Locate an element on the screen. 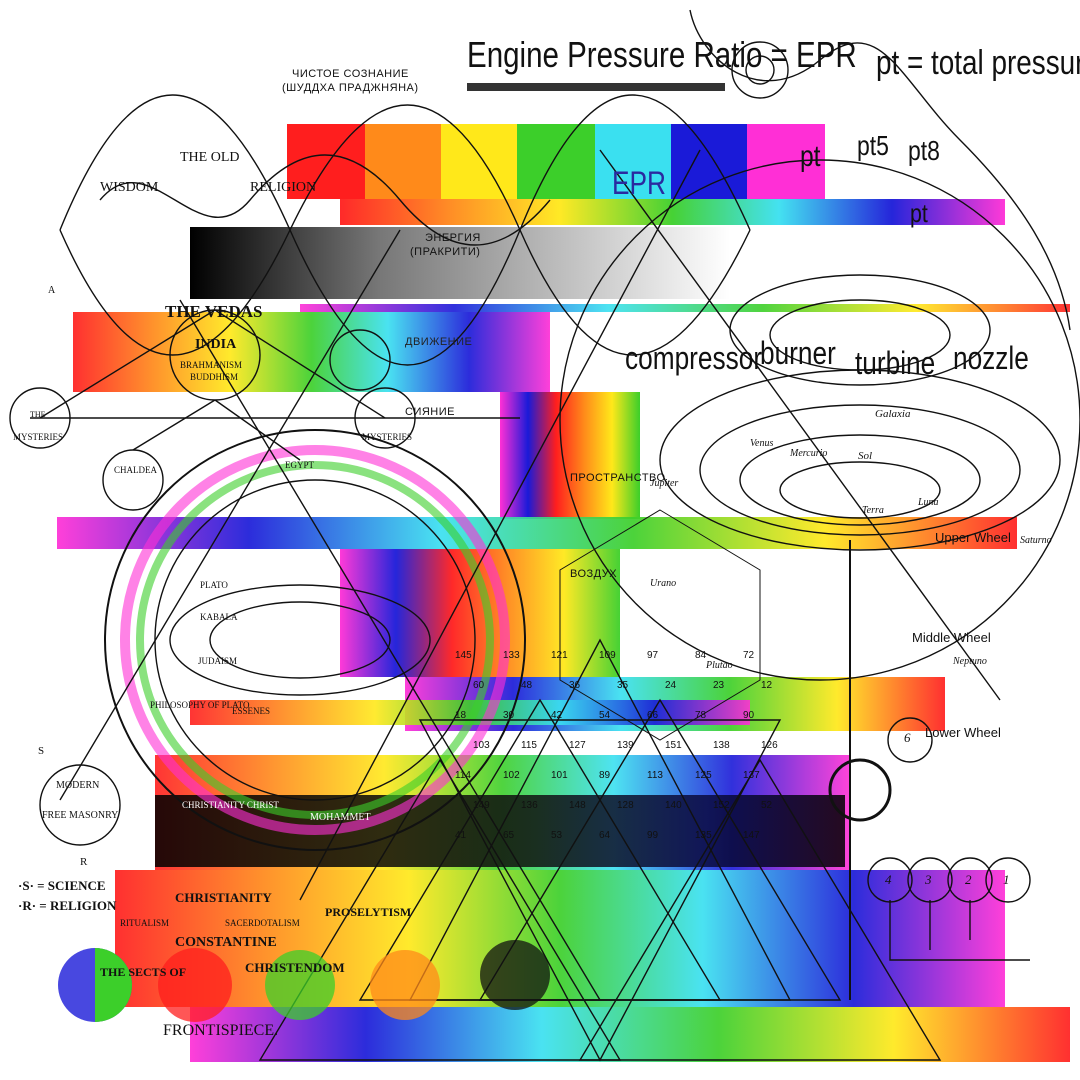 The image size is (1080, 1080). orrery-saturno: Saturno is located at coordinates (1036, 540).